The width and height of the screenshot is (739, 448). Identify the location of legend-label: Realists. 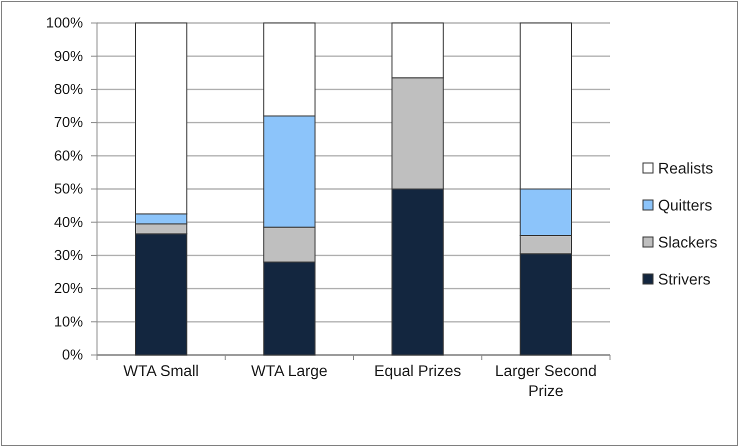
(686, 169).